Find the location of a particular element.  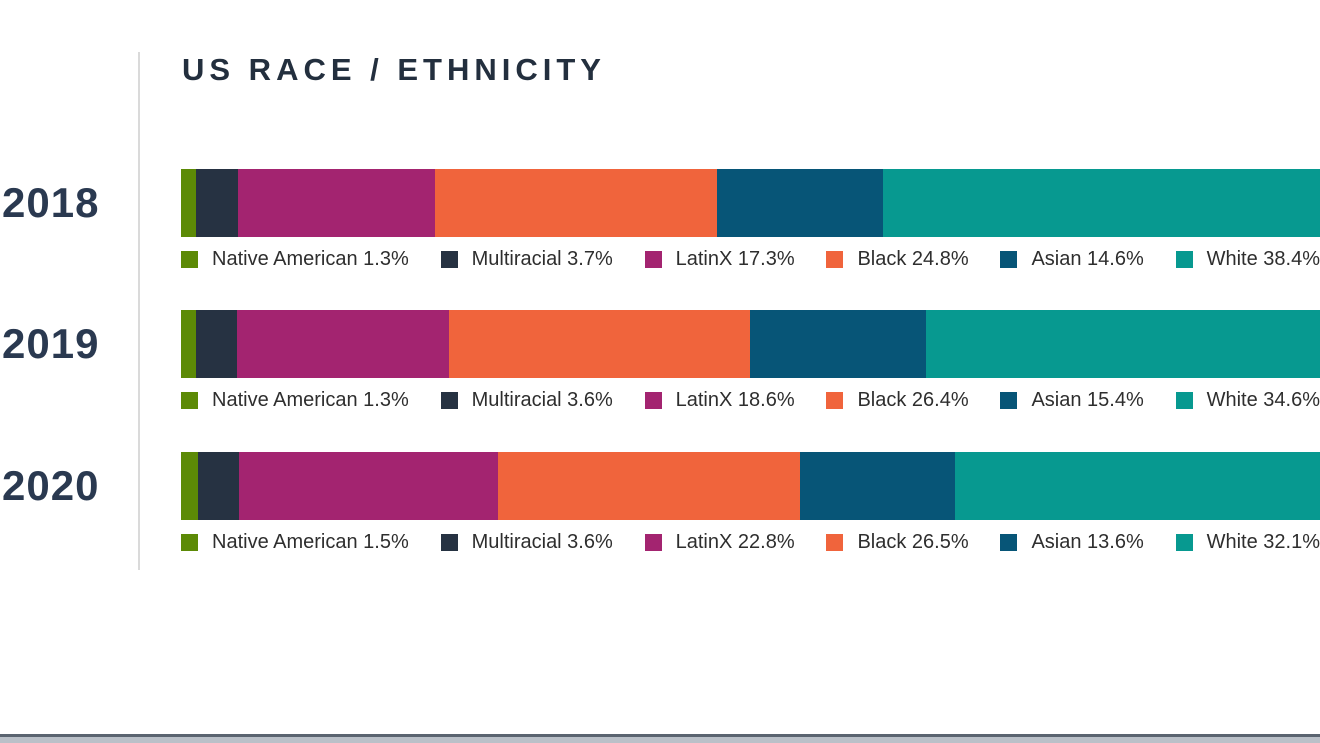

legend-item-latinx: LatinX 17.3% is located at coordinates (719, 259).